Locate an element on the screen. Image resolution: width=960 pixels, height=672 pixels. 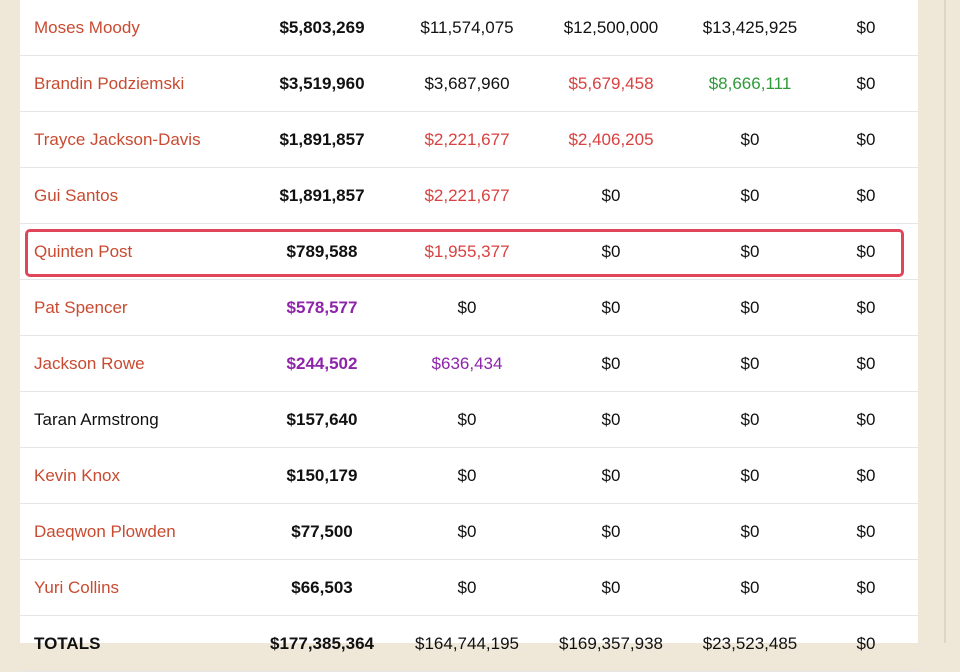
table-row: Taran Armstrong $157,640 $0 $0 $0 $0 is located at coordinates (469, 420).